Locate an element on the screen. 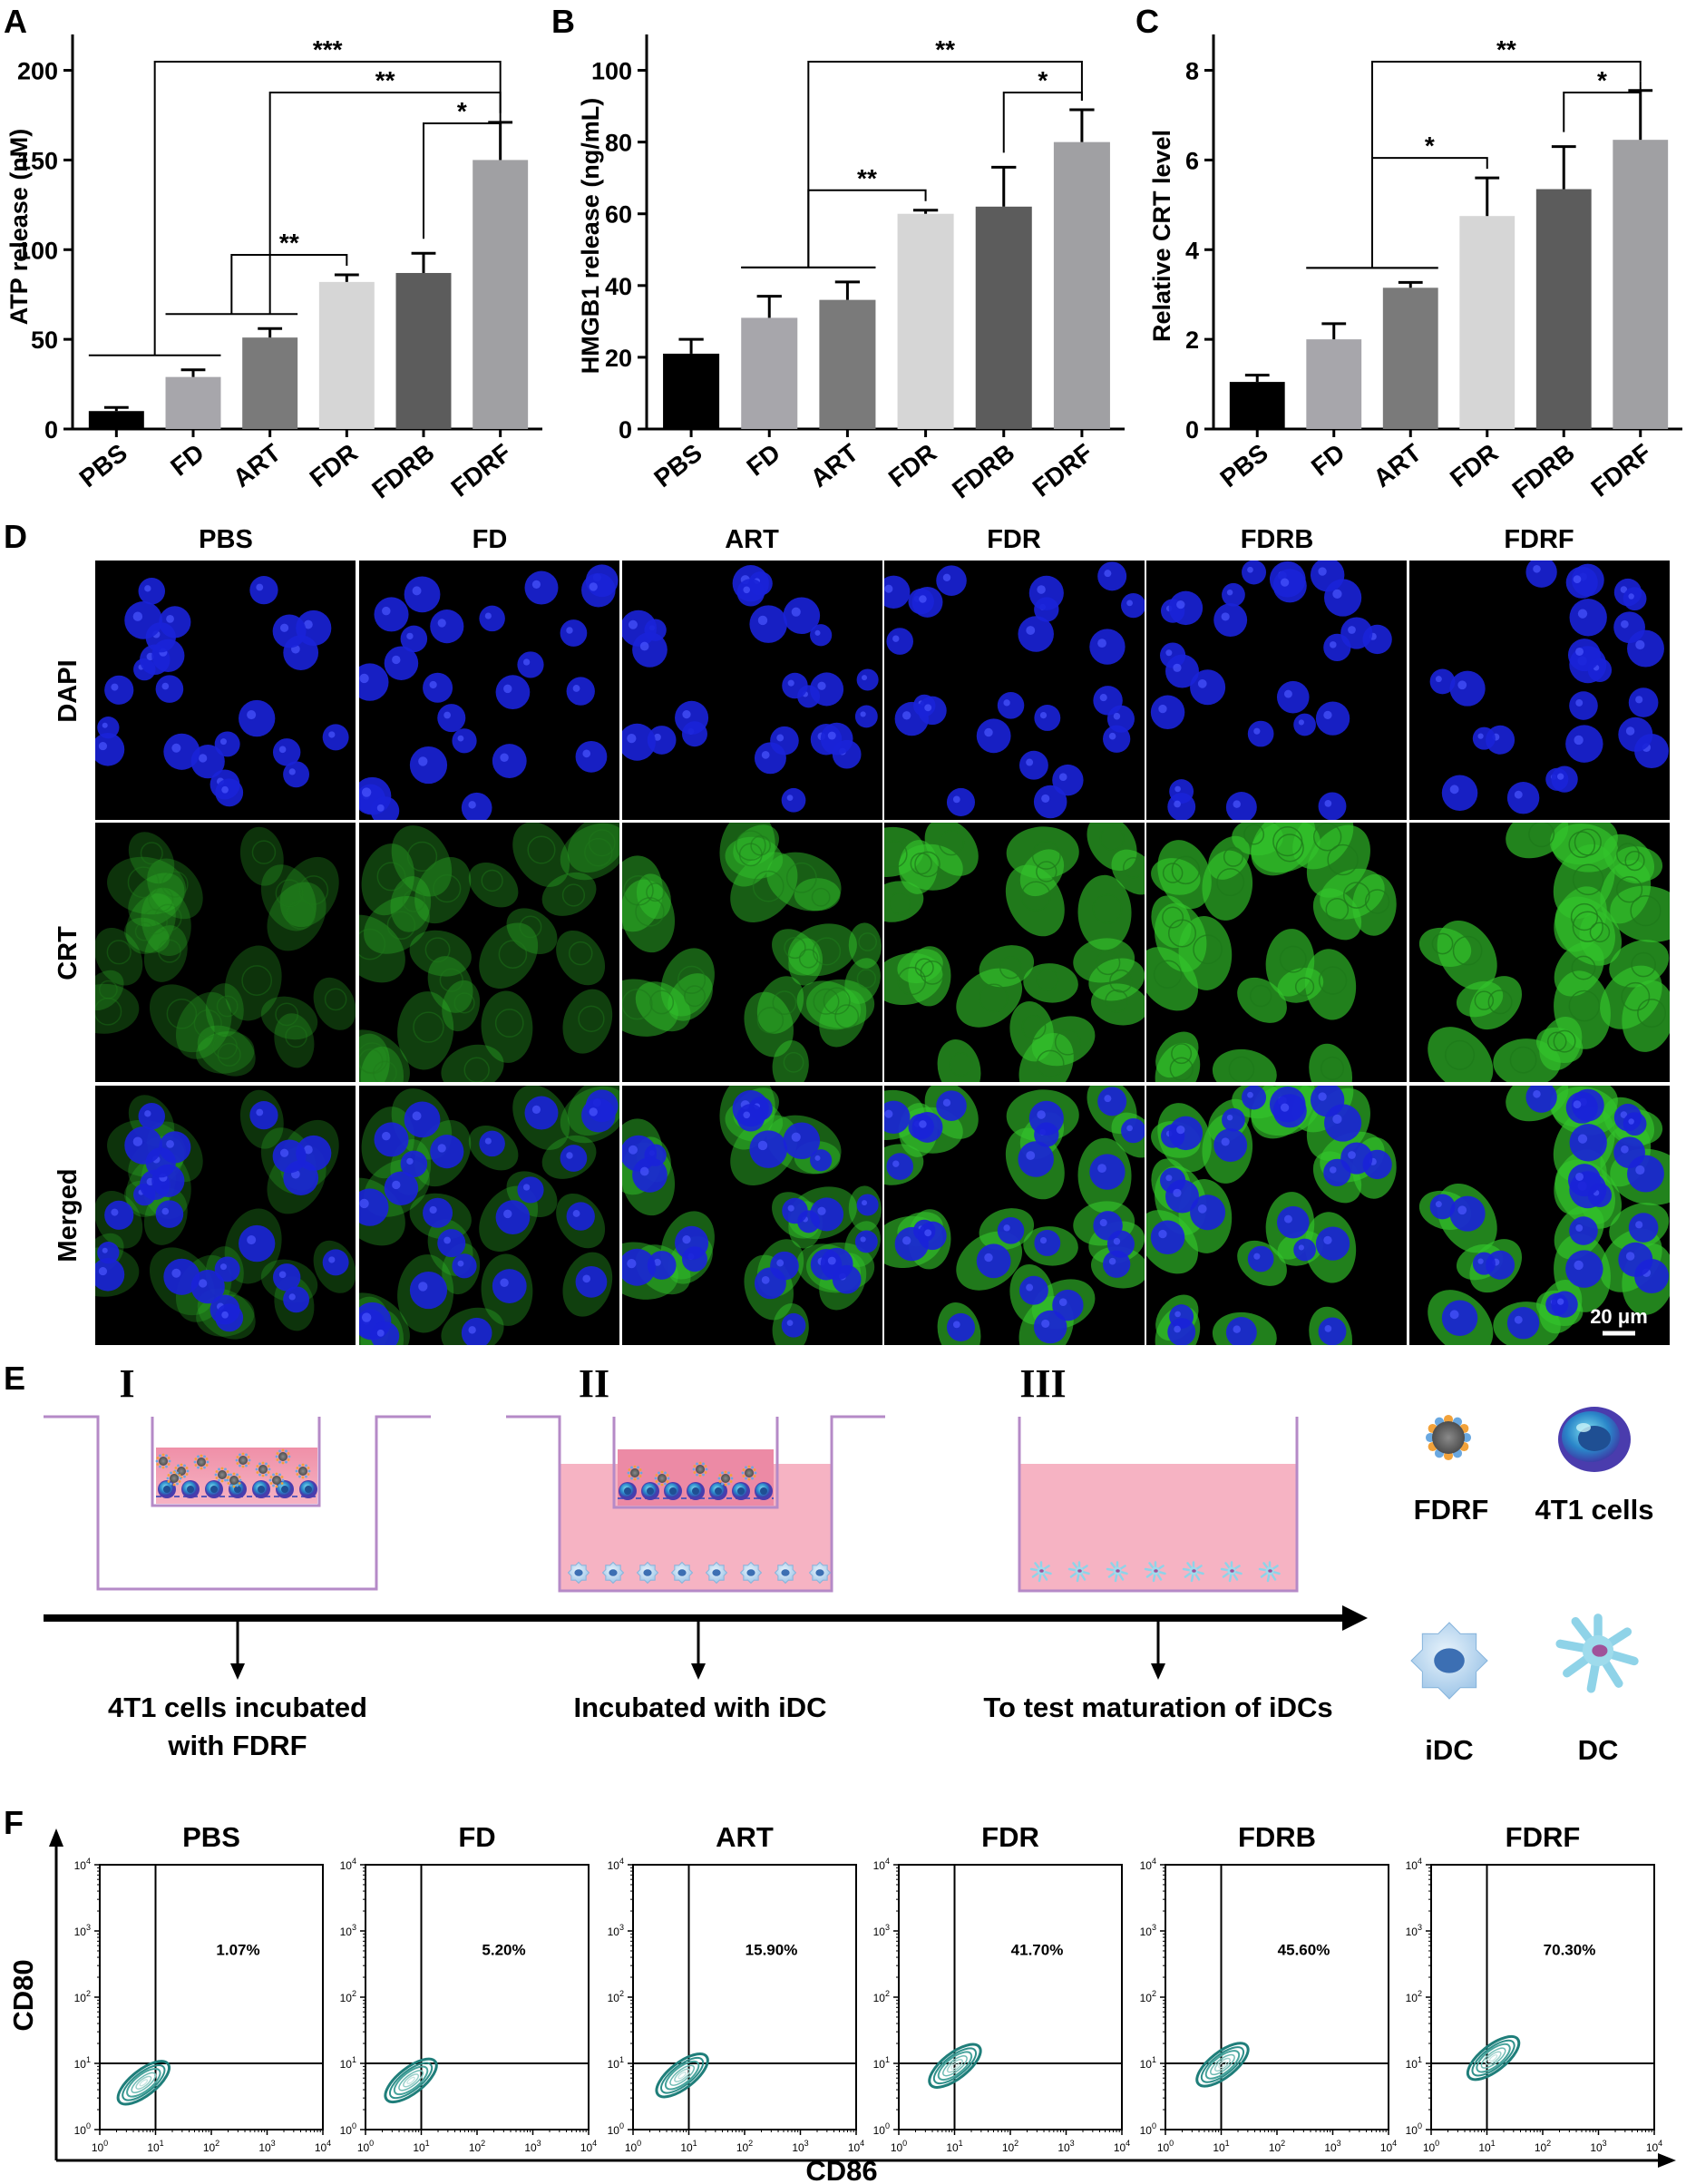 This screenshot has width=1686, height=2184. cd86-label: CD86 is located at coordinates (841, 2169).